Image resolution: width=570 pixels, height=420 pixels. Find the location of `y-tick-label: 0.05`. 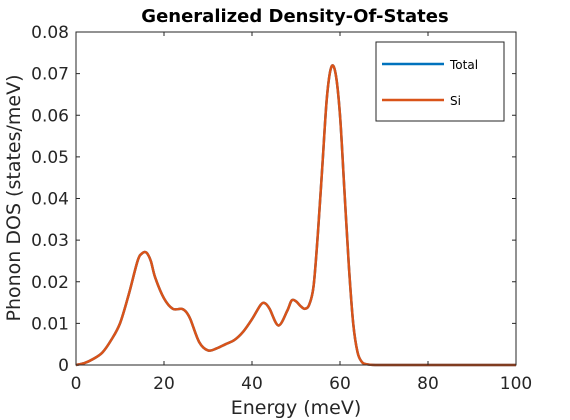

y-tick-label: 0.05 is located at coordinates (50, 158).